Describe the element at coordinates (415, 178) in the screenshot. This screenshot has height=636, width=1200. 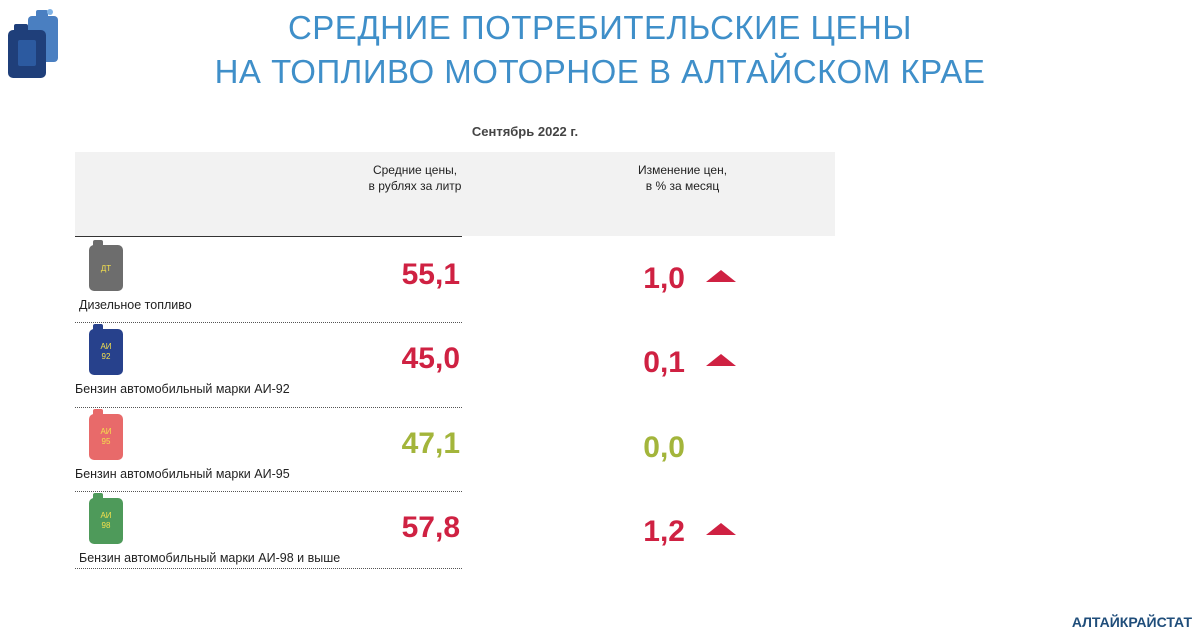
I see `price-column-header: Средние цены, в рублях за литр` at that location.